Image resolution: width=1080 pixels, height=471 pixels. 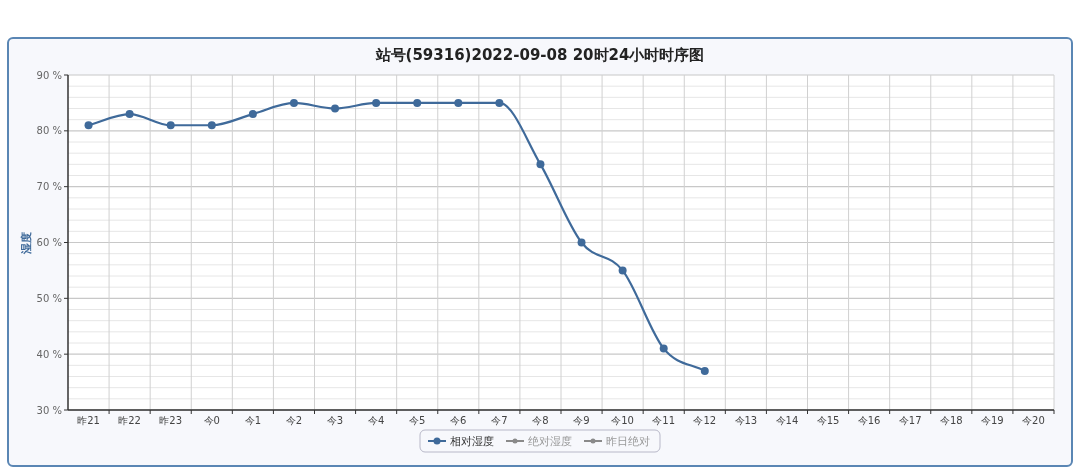 I want to click on y-tick-label: 40 %, so click(x=49, y=354).